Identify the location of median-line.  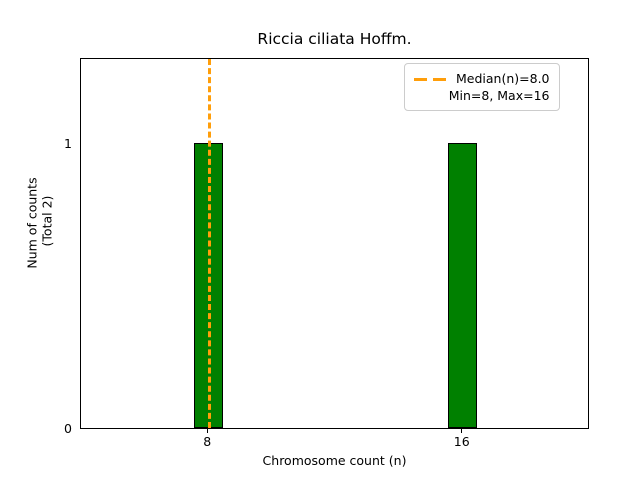
(210, 243).